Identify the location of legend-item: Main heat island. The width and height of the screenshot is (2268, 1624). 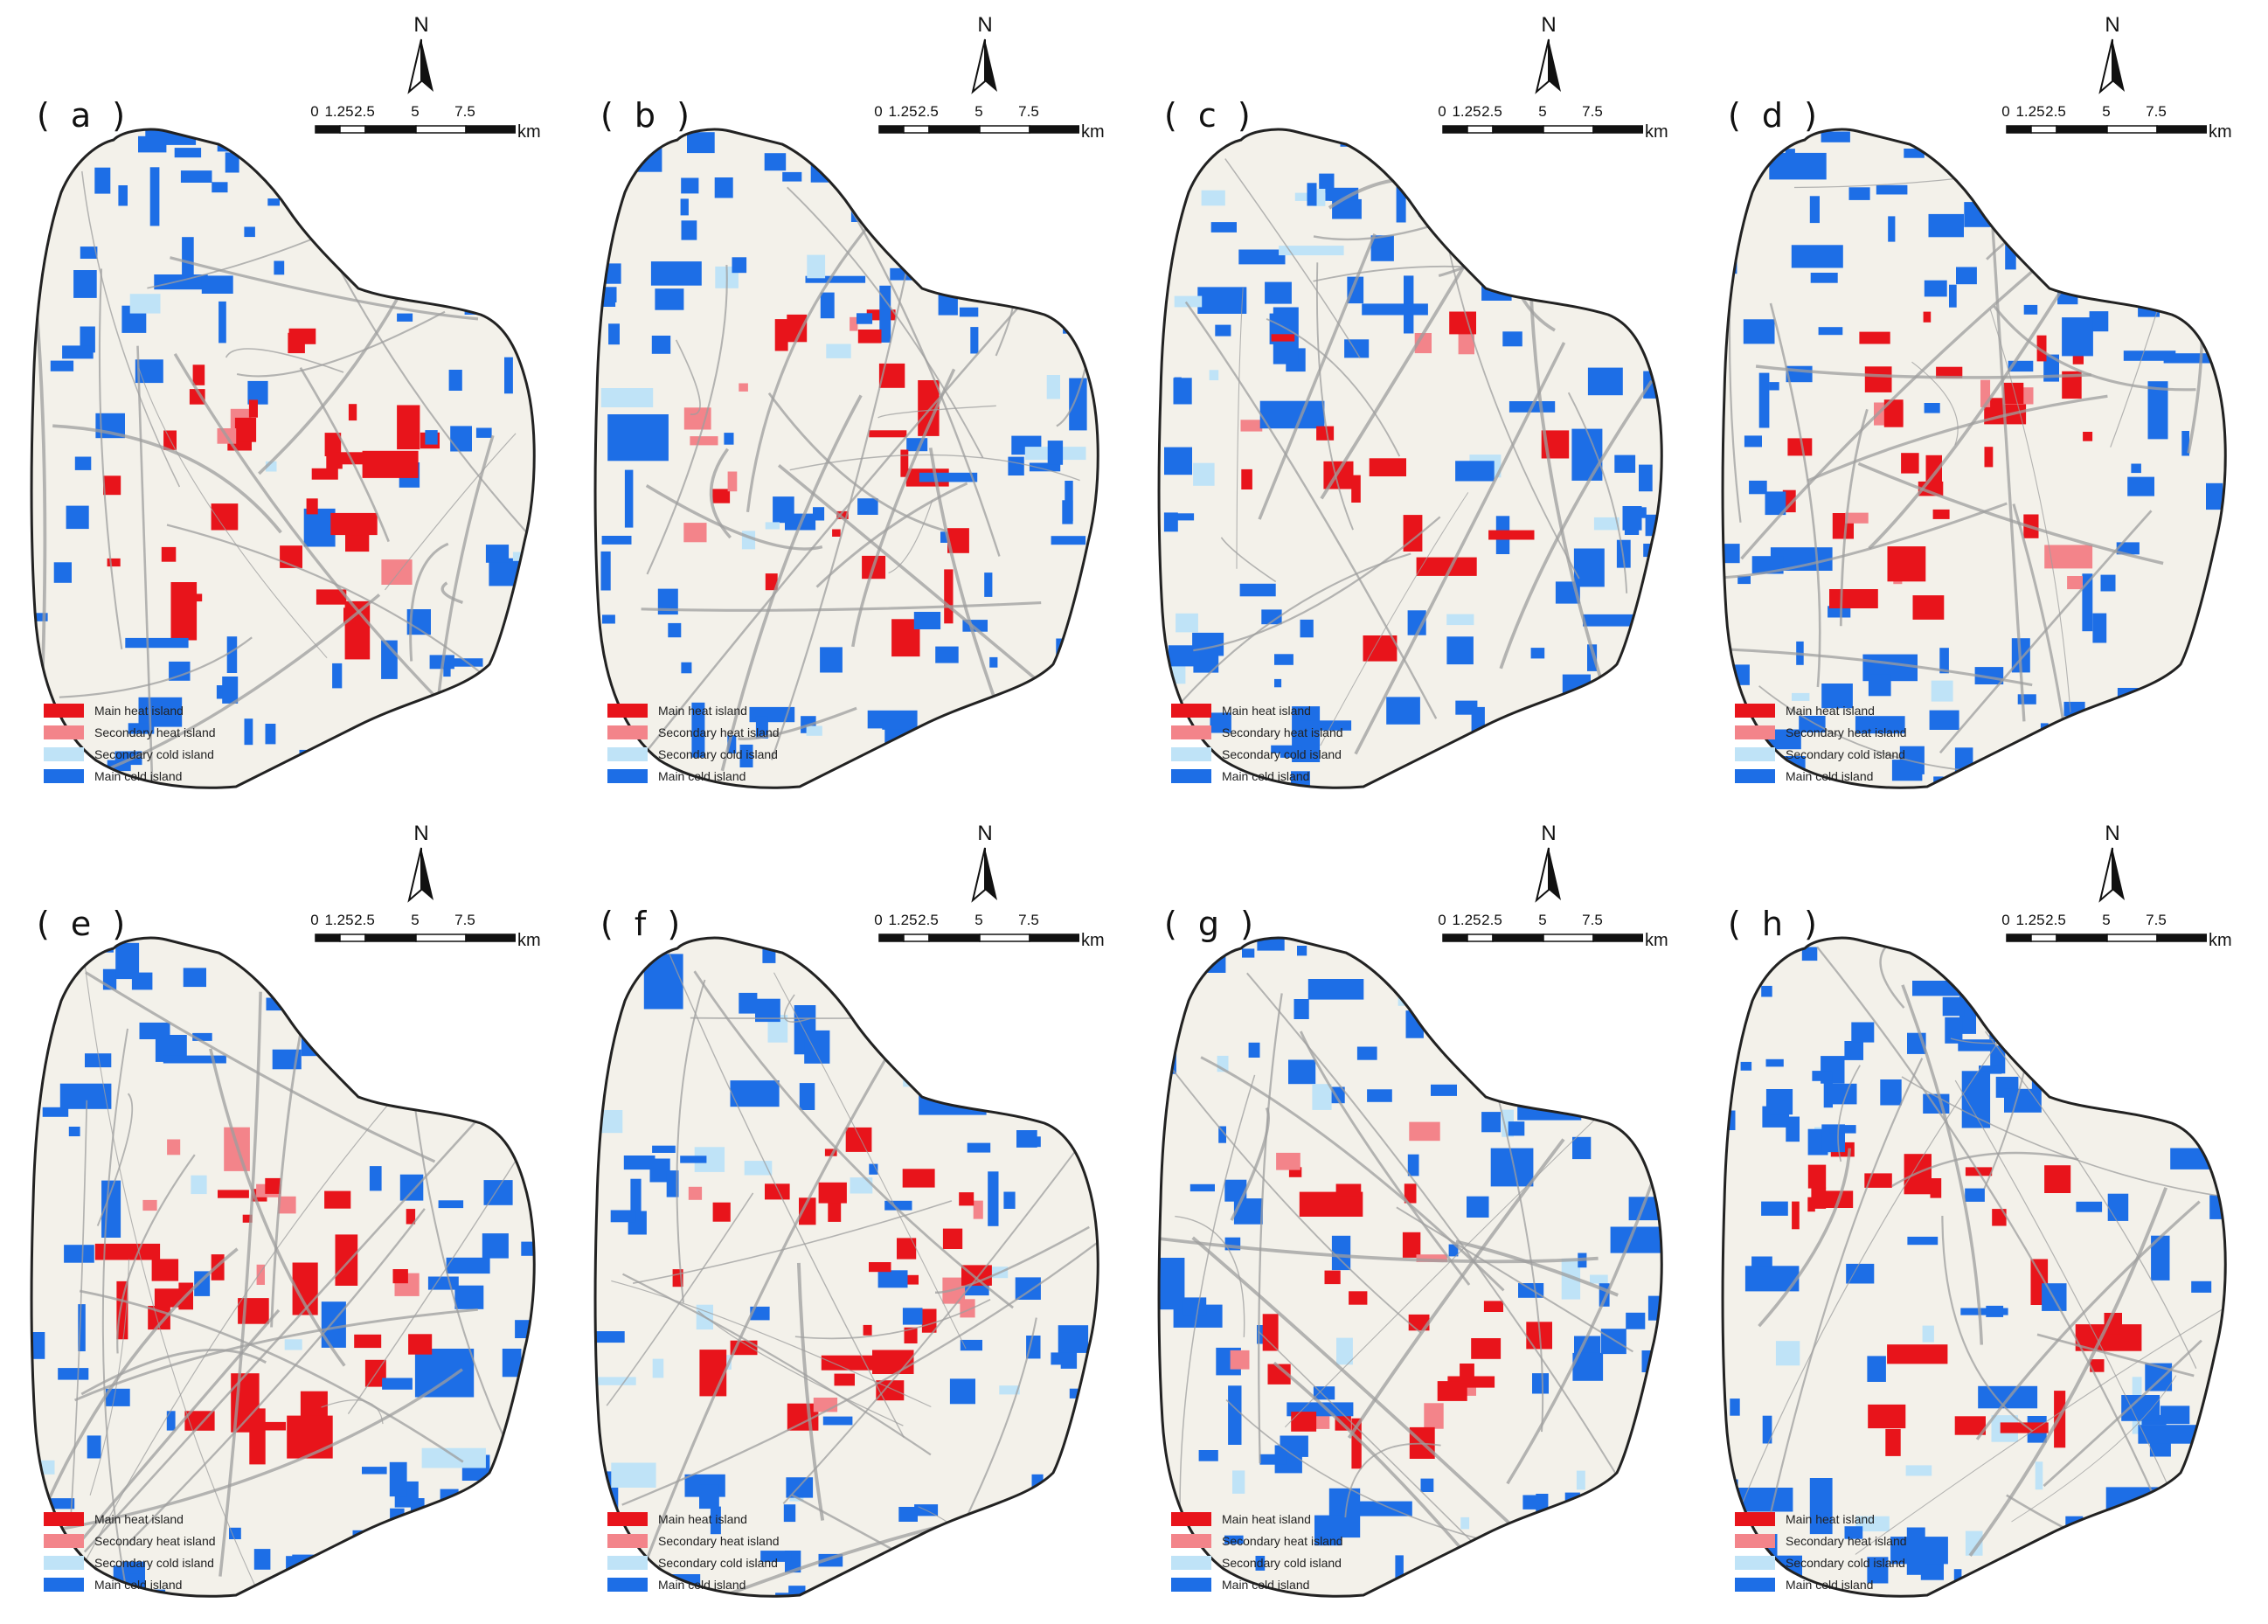
(693, 710).